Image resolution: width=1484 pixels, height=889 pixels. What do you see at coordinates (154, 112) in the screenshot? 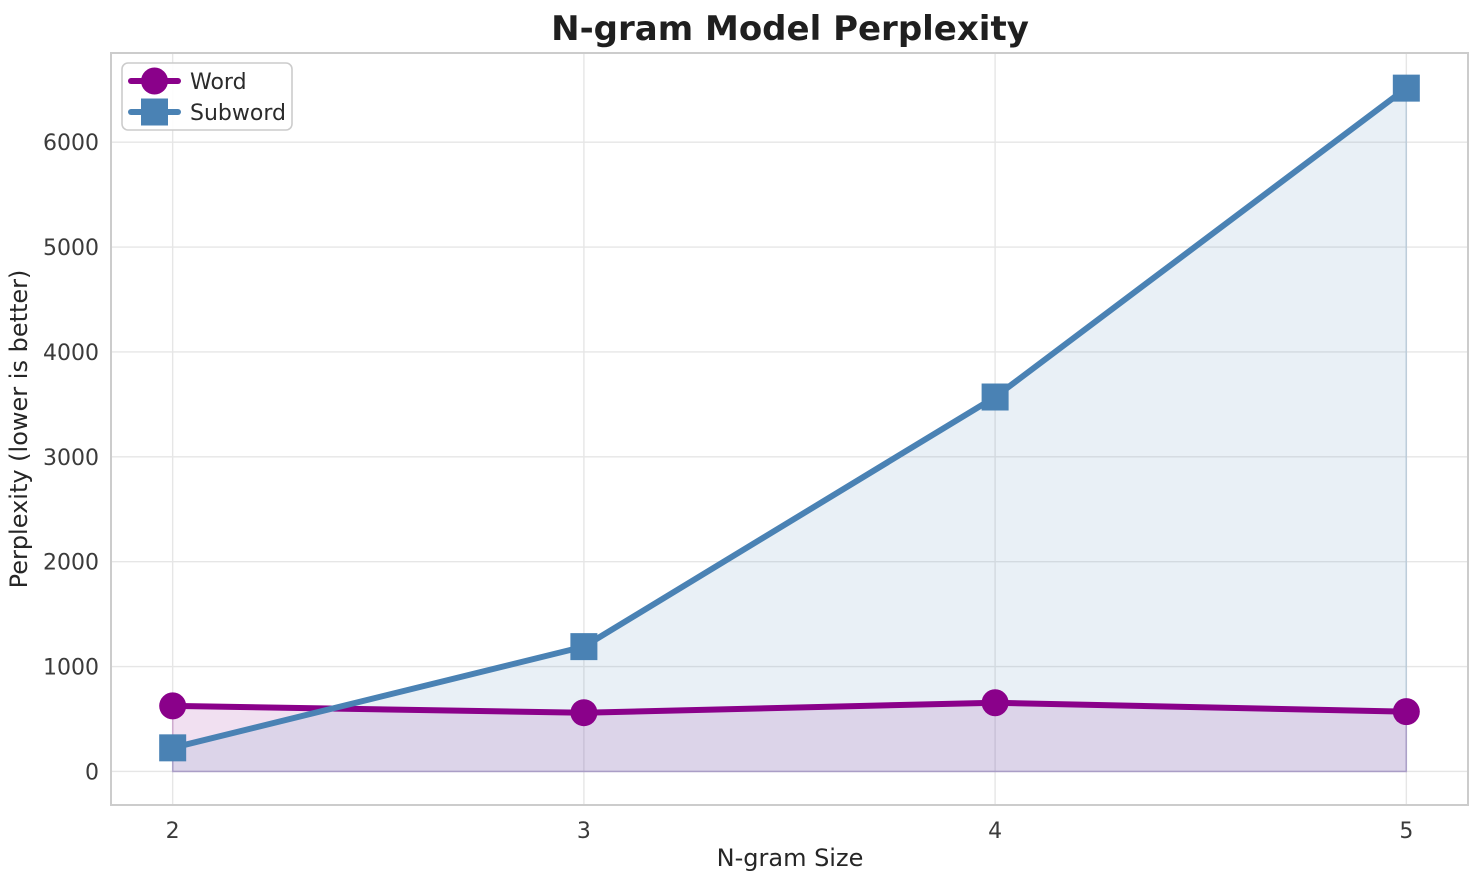
I see `legend-marker-subword` at bounding box center [154, 112].